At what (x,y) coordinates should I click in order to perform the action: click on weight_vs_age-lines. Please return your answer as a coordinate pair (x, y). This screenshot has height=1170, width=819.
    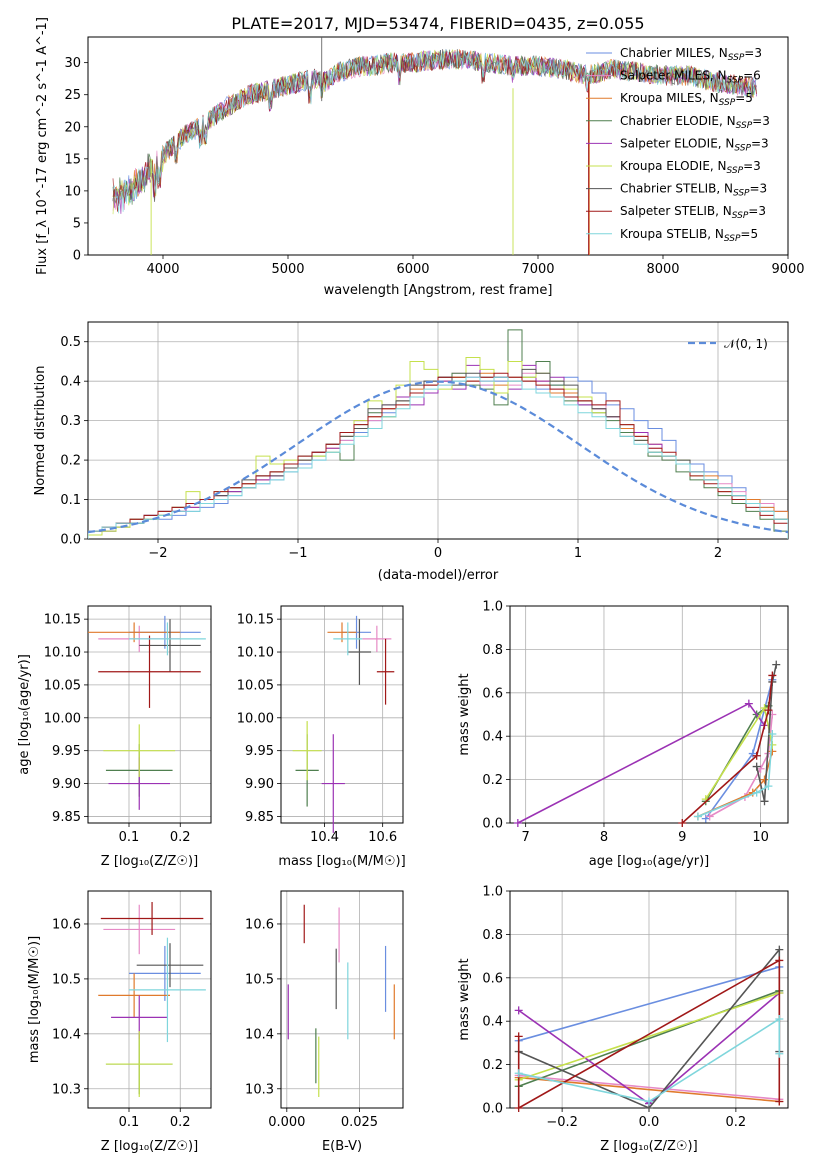
    Looking at the image, I should click on (647, 743).